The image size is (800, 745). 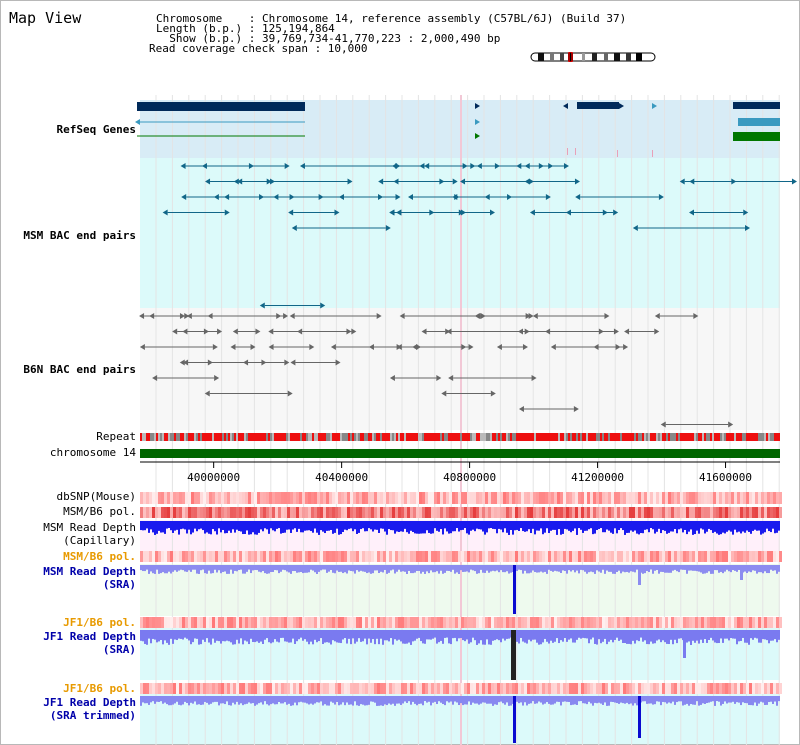 I want to click on track-label-dbsnp: dbSNP(Mouse), so click(x=96, y=496).